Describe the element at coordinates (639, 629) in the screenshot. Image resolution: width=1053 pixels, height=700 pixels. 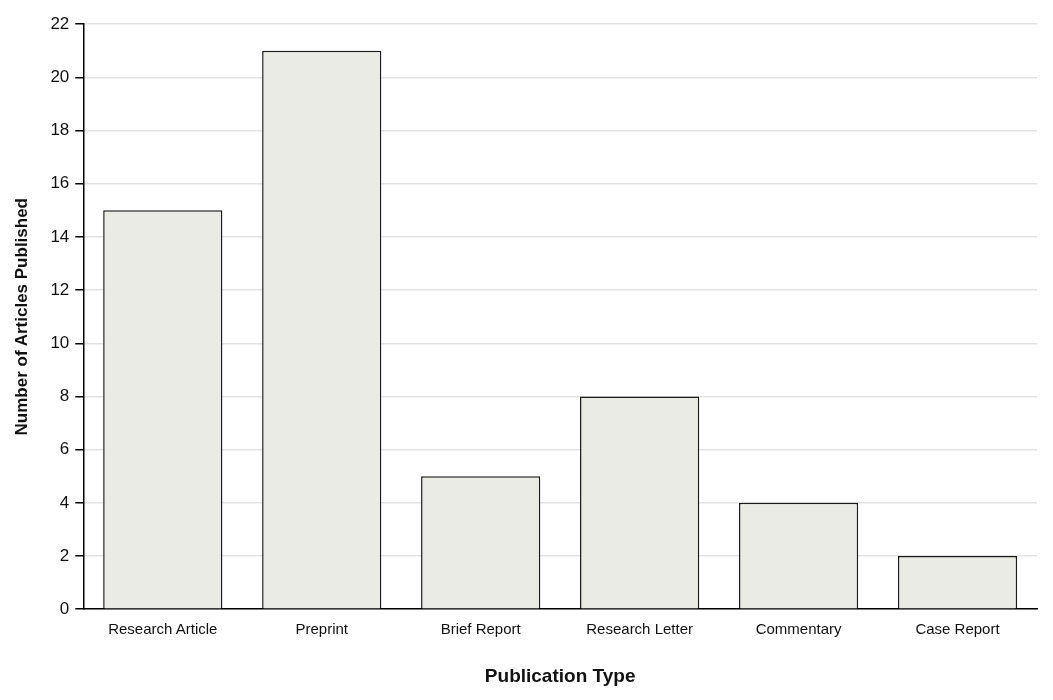
I see `x-tick-label: Research Letter` at that location.